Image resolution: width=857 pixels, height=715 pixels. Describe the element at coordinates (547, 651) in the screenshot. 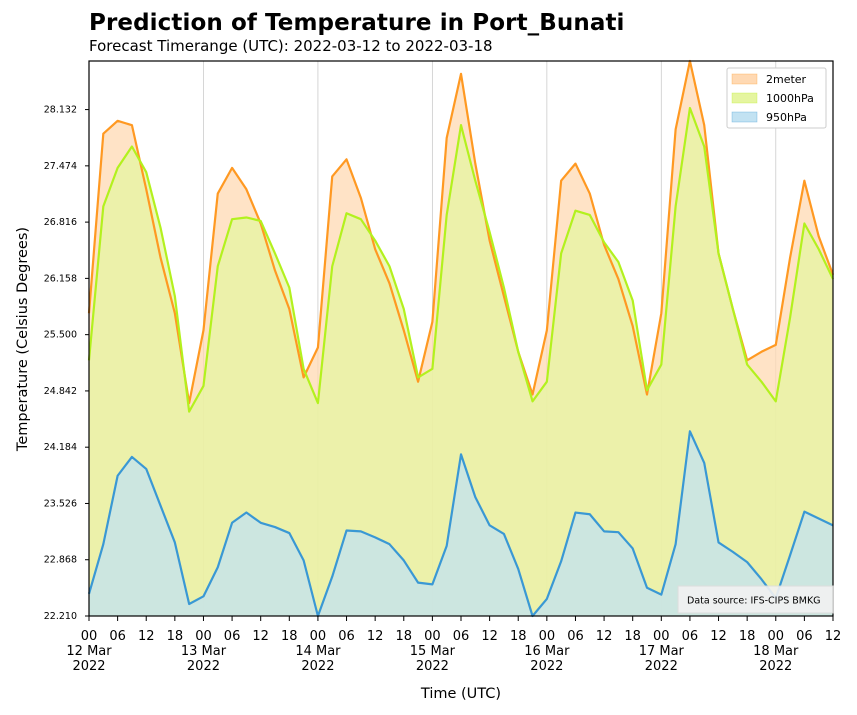

I see `x-tick-label: 16 Mar` at that location.